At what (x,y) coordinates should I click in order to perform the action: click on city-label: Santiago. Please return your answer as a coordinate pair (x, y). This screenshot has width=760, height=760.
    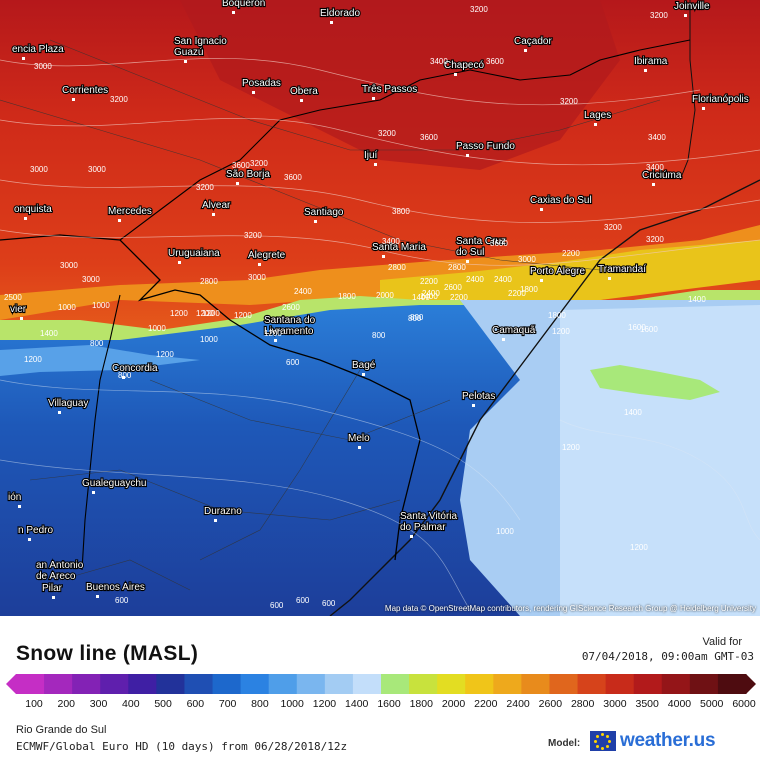
    Looking at the image, I should click on (324, 212).